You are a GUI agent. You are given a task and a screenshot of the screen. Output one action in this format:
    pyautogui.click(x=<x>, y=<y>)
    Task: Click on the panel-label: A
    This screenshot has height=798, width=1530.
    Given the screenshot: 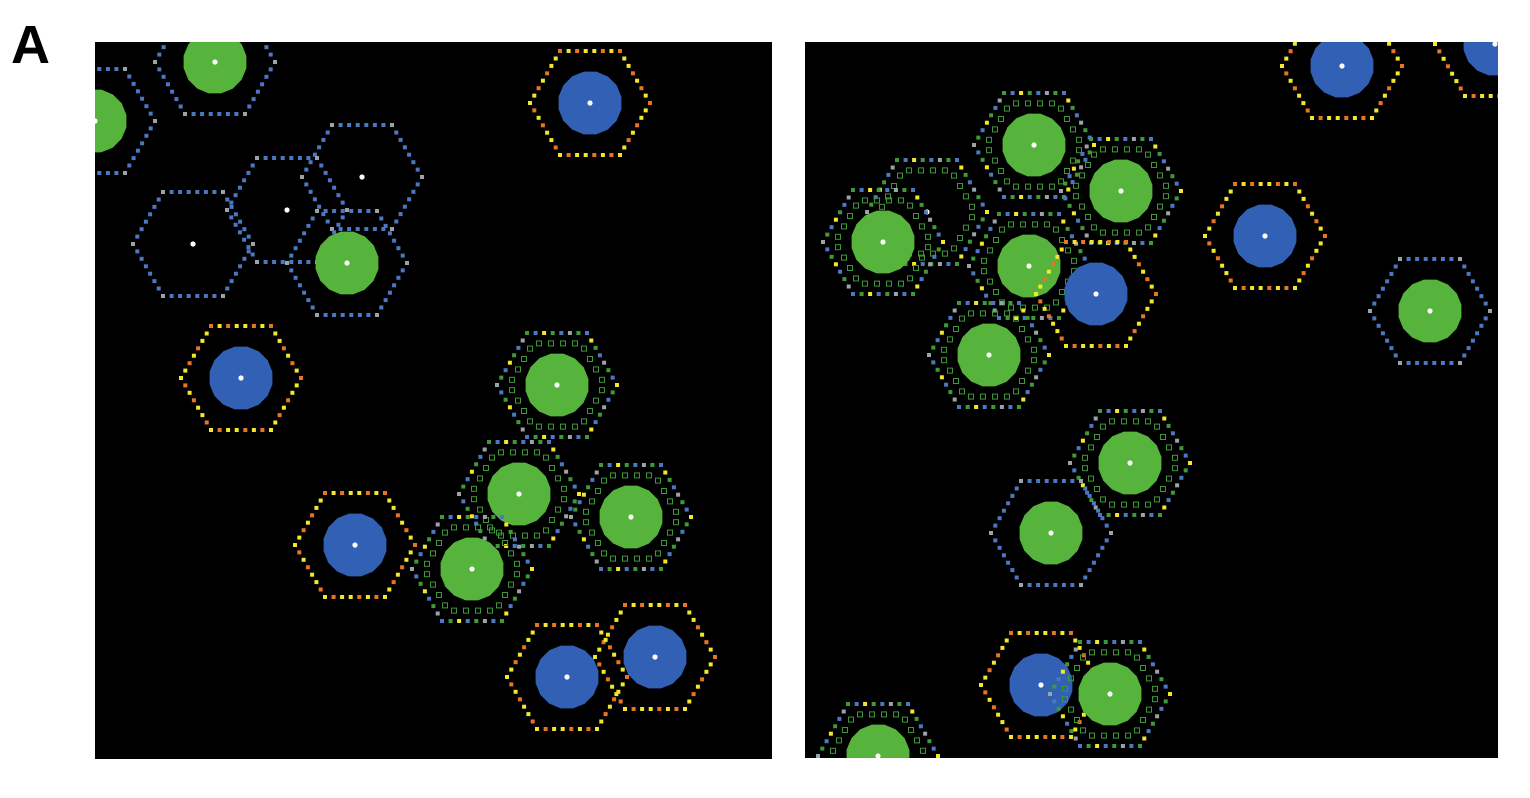 What is the action you would take?
    pyautogui.click(x=30, y=45)
    